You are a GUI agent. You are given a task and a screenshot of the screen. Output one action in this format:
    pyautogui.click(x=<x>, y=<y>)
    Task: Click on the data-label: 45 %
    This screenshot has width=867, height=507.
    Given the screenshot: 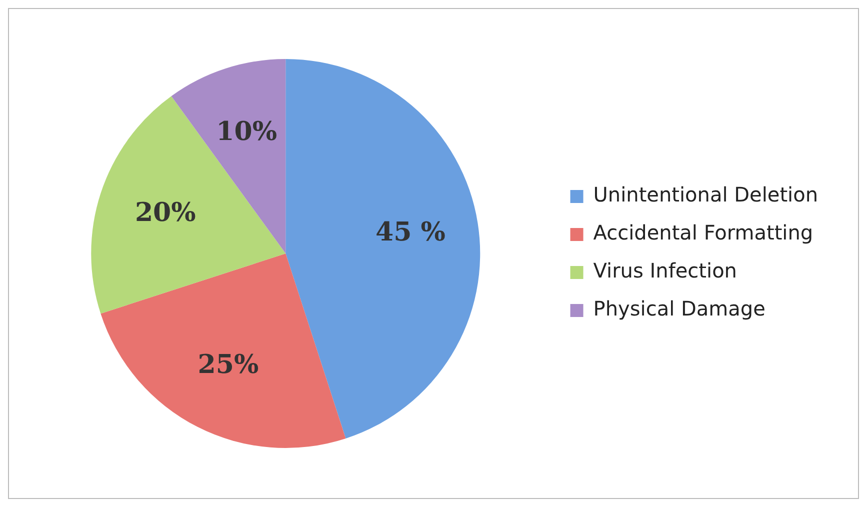 What is the action you would take?
    pyautogui.click(x=411, y=232)
    